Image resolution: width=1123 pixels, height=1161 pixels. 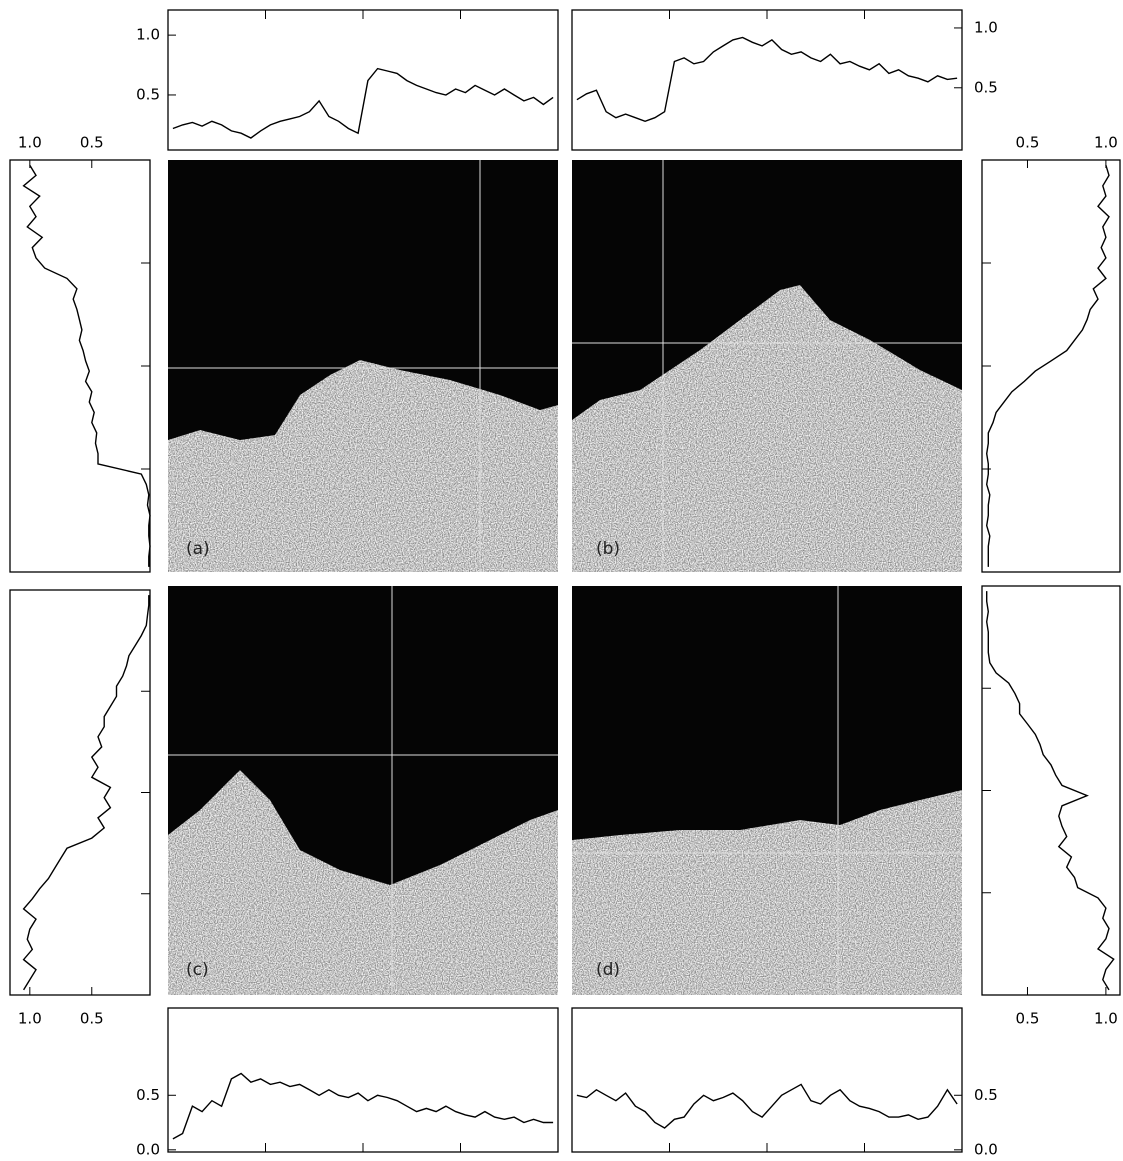 I want to click on panel-label: (b), so click(x=608, y=549).